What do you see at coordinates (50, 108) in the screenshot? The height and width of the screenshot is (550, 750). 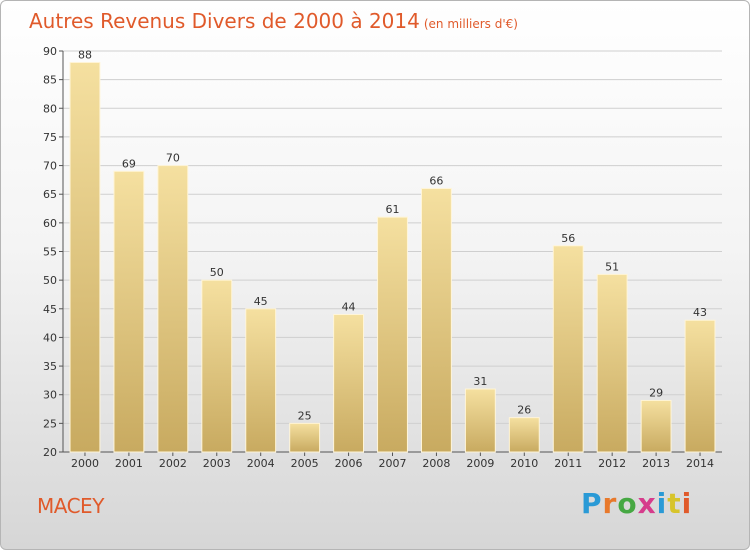 I see `y-tick-label: 80` at bounding box center [50, 108].